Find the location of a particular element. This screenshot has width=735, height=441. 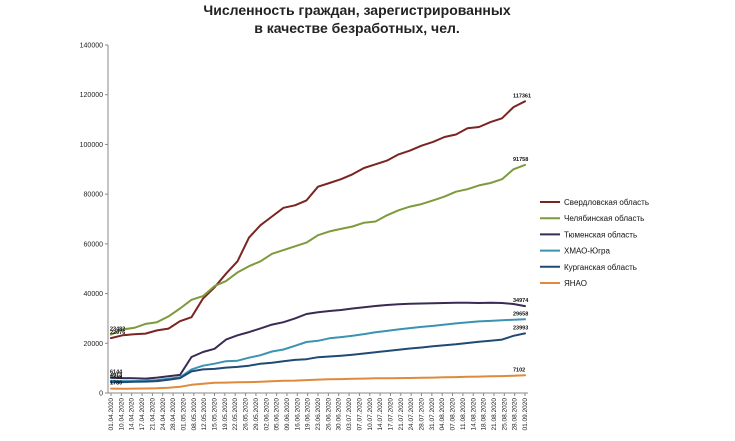

chart-title-line2: в качестве безработных, чел. is located at coordinates (357, 28).